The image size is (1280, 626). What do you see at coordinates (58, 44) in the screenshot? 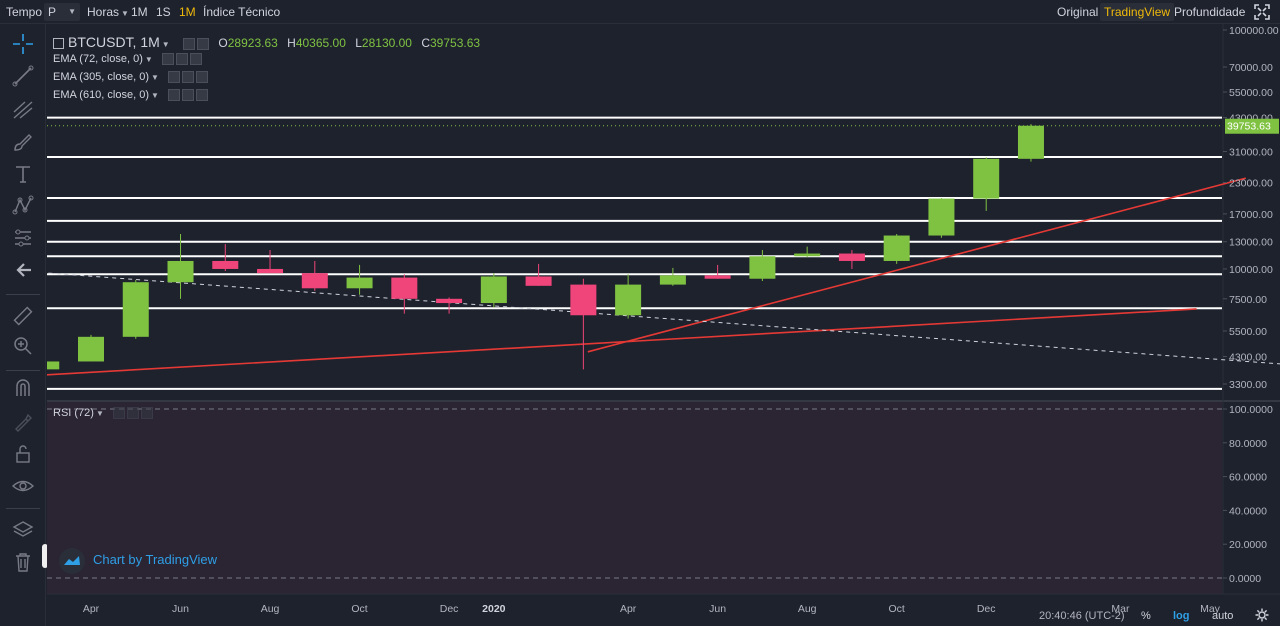
I see `collapse-legend-icon` at bounding box center [58, 44].